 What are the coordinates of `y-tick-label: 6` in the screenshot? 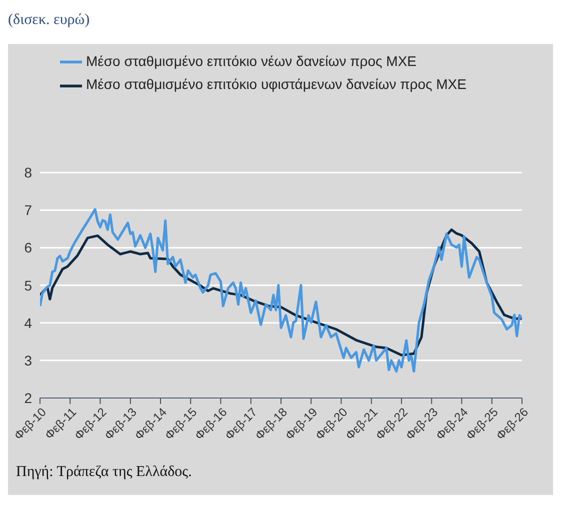 It's located at (28, 248).